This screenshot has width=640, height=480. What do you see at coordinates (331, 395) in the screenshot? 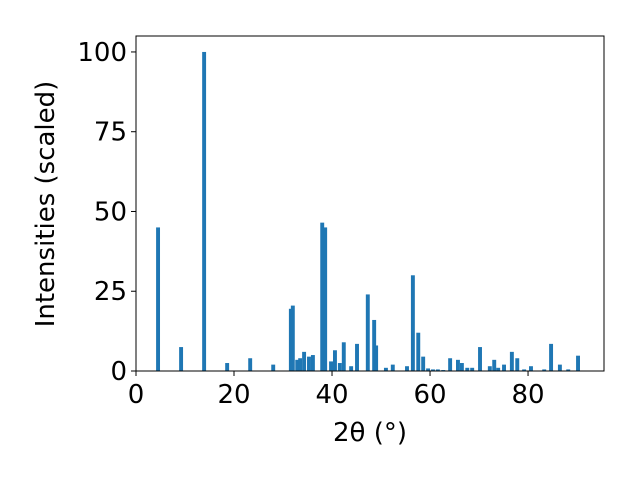
I see `x-tick-label: 40` at bounding box center [331, 395].